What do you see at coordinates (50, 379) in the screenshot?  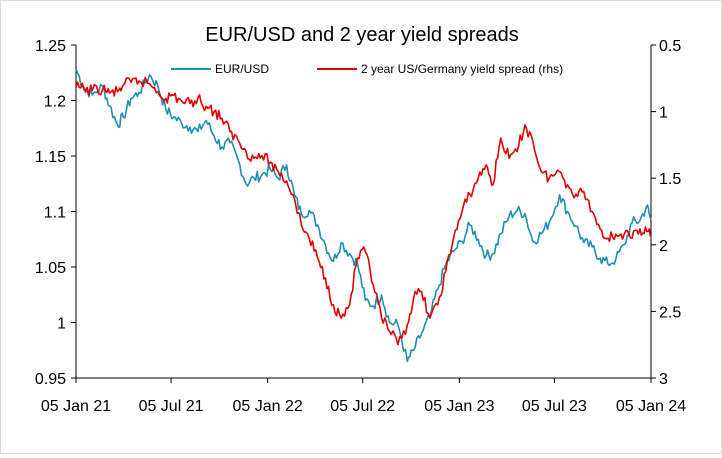 I see `y-left-tick-label: 0.95` at bounding box center [50, 379].